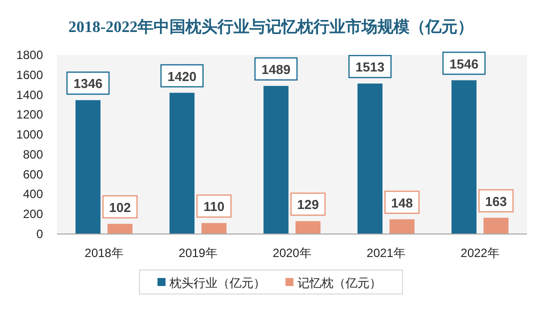  I want to click on data-label: 1546, so click(464, 64).